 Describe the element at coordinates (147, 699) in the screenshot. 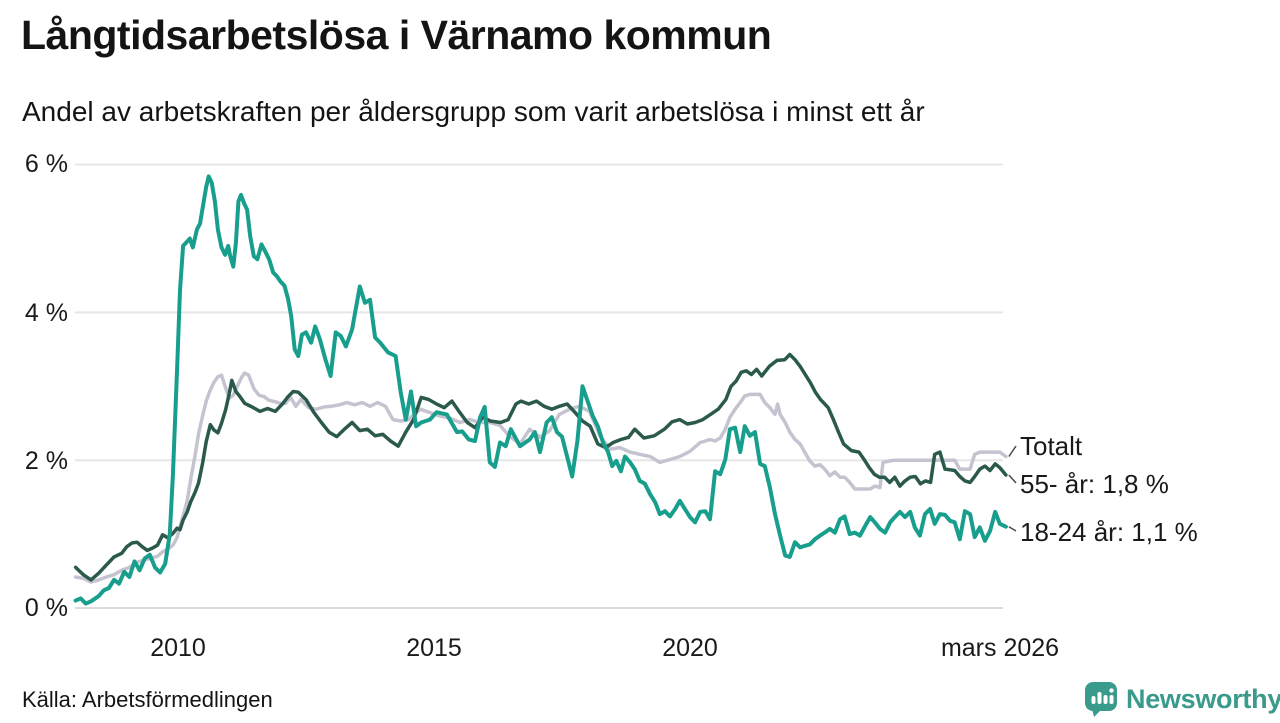

I see `source-note: Källa: Arbetsförmedlingen` at that location.